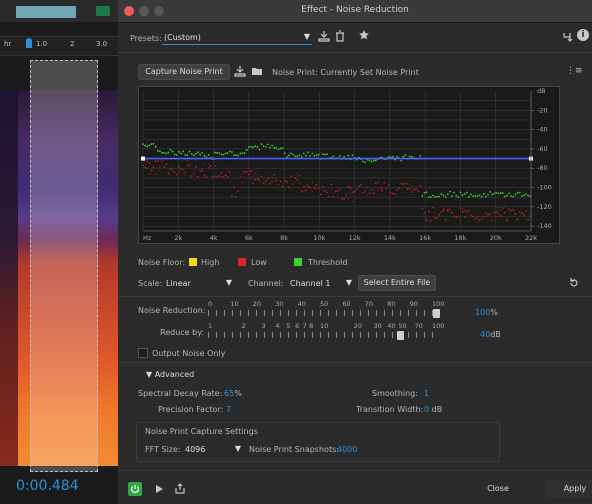 This screenshot has width=592, height=504. What do you see at coordinates (184, 72) in the screenshot?
I see `capture-noise-print-button: Capture Noise Print` at bounding box center [184, 72].